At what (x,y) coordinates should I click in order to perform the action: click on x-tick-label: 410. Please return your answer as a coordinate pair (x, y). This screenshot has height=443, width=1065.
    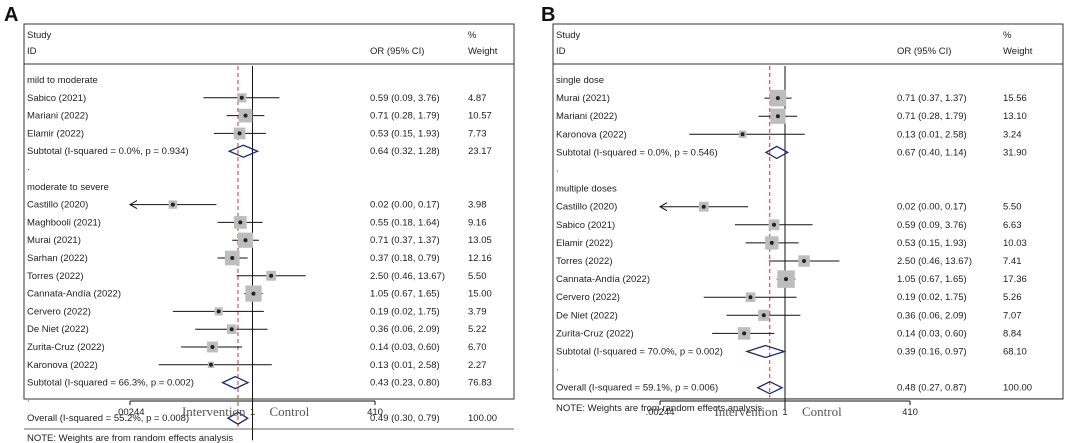
    Looking at the image, I should click on (375, 412).